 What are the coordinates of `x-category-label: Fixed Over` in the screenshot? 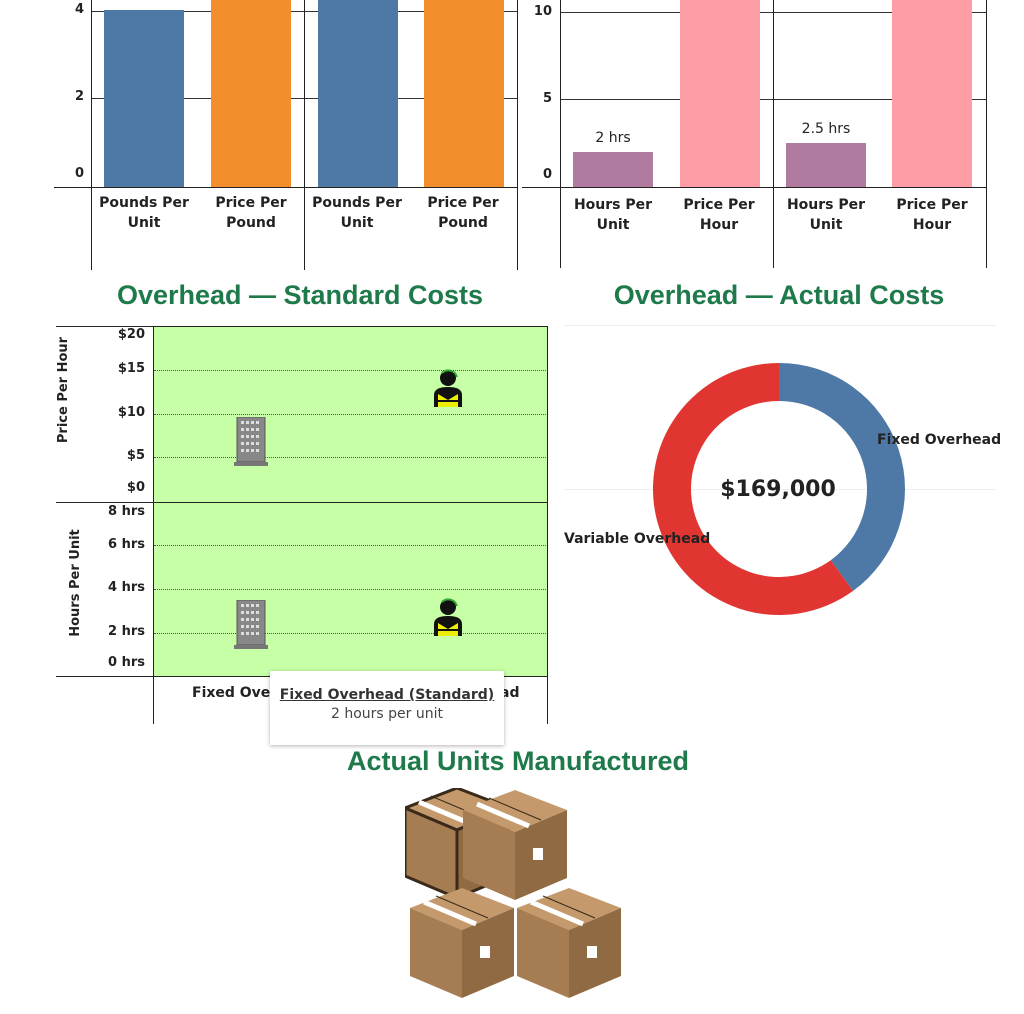 It's located at (235, 693).